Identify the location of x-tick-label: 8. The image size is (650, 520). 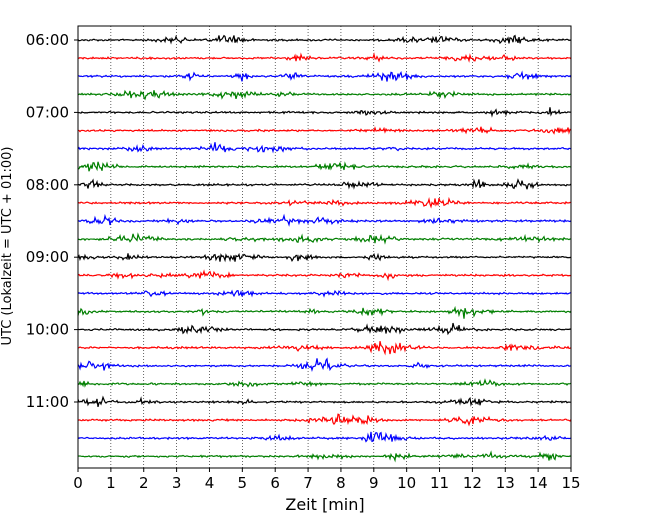
(341, 483).